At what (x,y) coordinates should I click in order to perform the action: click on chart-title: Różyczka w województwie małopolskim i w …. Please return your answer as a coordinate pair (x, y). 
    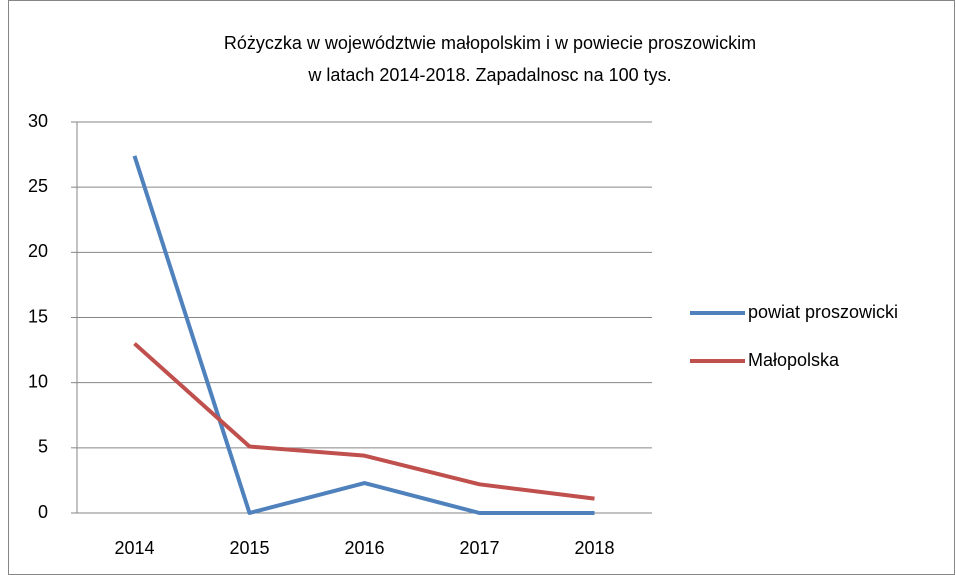
    Looking at the image, I should click on (490, 43).